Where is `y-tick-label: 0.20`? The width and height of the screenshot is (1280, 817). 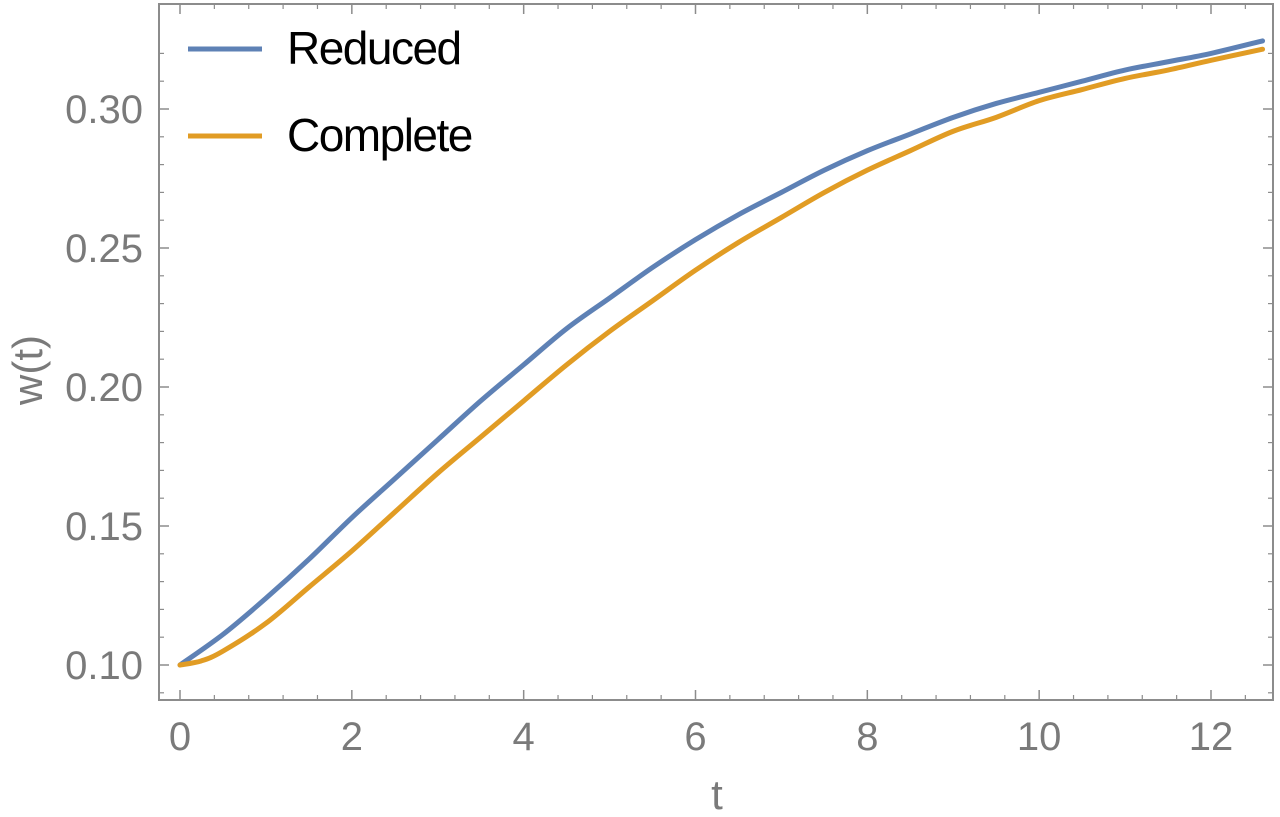 y-tick-label: 0.20 is located at coordinates (104, 388).